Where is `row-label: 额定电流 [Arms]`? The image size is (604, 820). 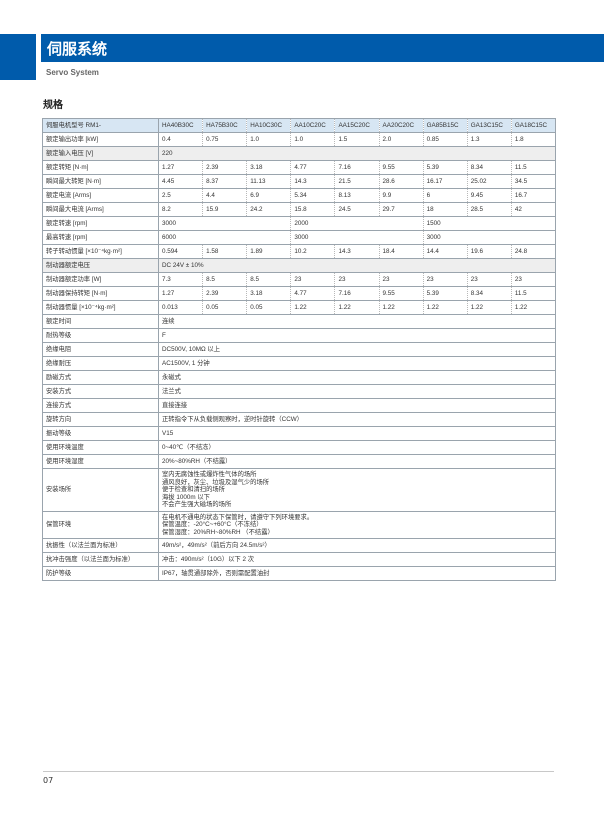
row-label: 额定电流 [Arms] is located at coordinates (100, 195).